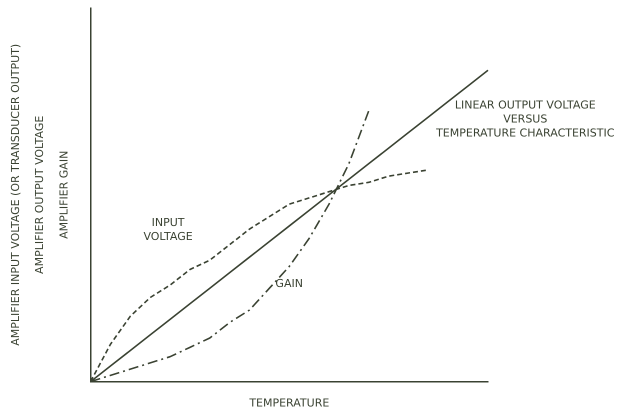 Image resolution: width=640 pixels, height=414 pixels. What do you see at coordinates (289, 283) in the screenshot?
I see `series-label: GAIN` at bounding box center [289, 283].